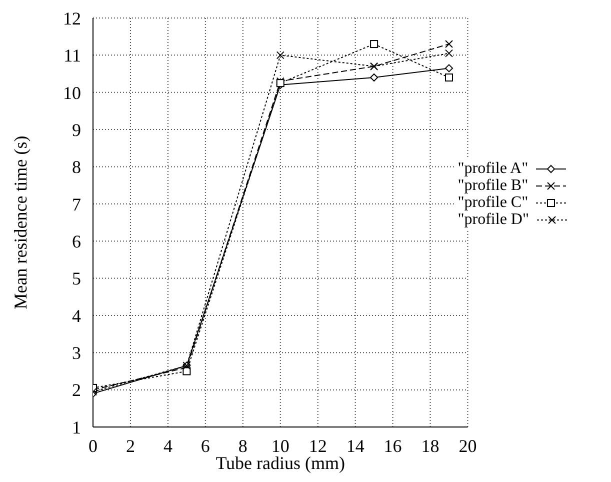 The height and width of the screenshot is (482, 611). I want to click on x-tick-label: 4, so click(167, 446).